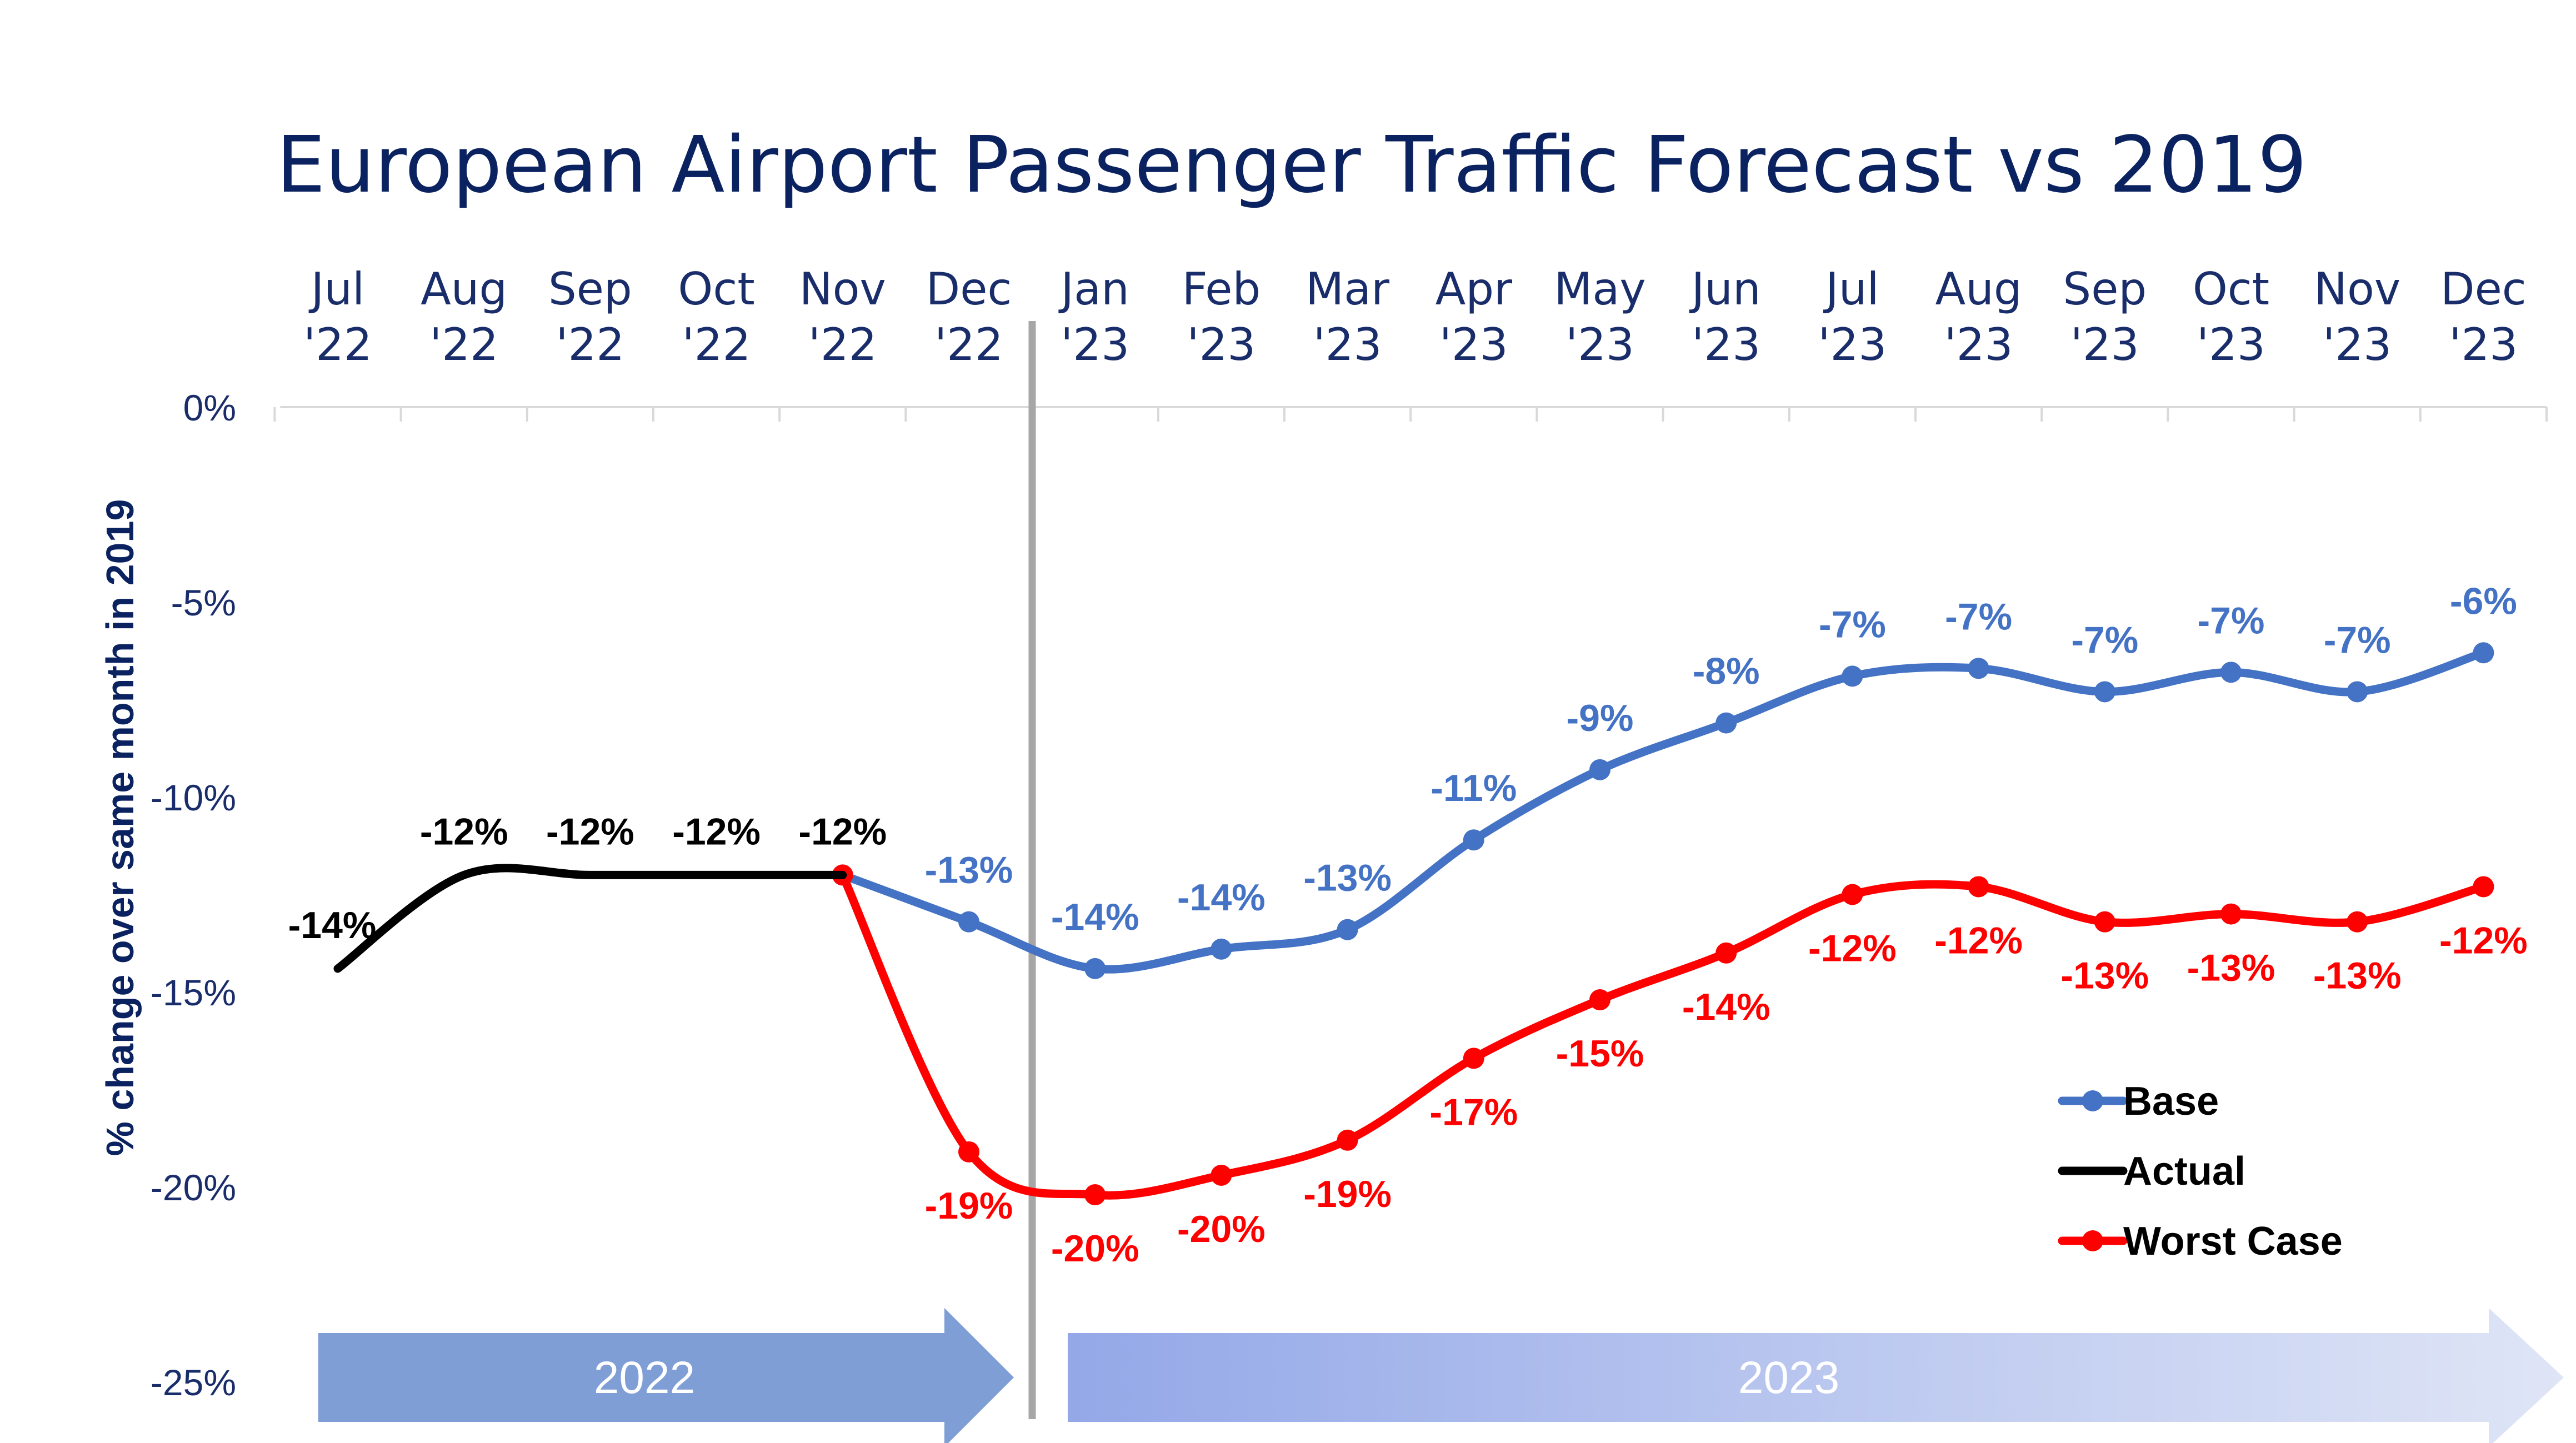 This screenshot has height=1443, width=2576. I want to click on data-label-base: -14%, so click(1221, 897).